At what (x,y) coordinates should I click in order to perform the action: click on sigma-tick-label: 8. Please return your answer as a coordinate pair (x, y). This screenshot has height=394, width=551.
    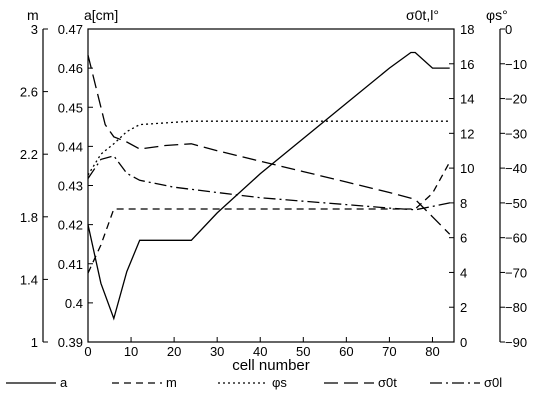
    Looking at the image, I should click on (463, 203).